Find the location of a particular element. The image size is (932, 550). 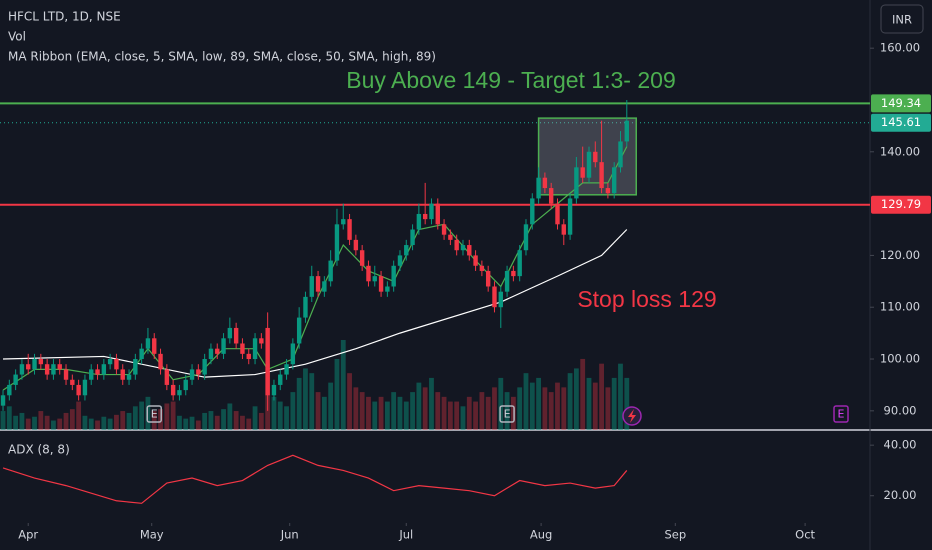

currency-button is located at coordinates (902, 19).